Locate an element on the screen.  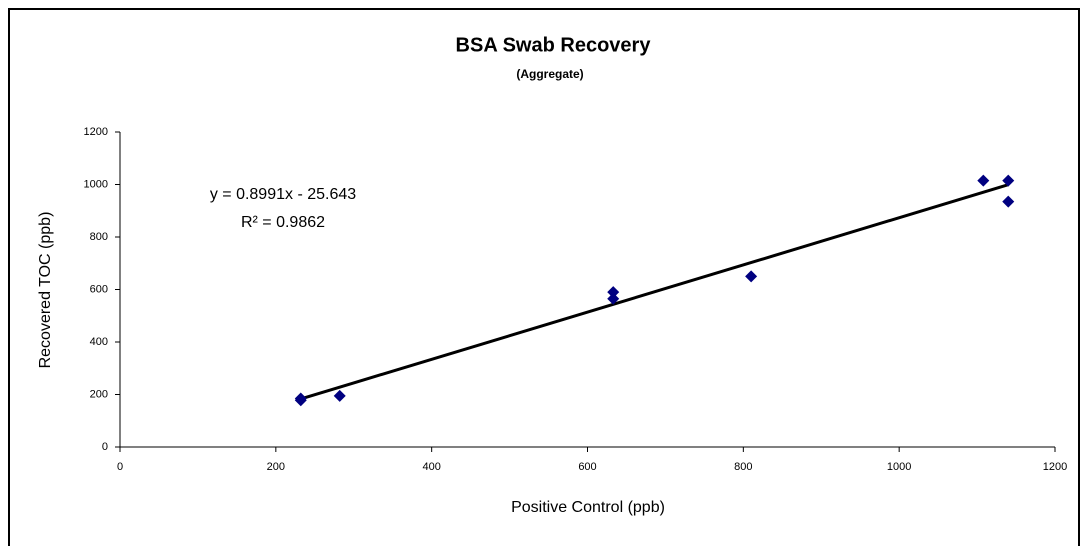
y-axis-label: Recovered TOC (ppb) is located at coordinates (45, 290).